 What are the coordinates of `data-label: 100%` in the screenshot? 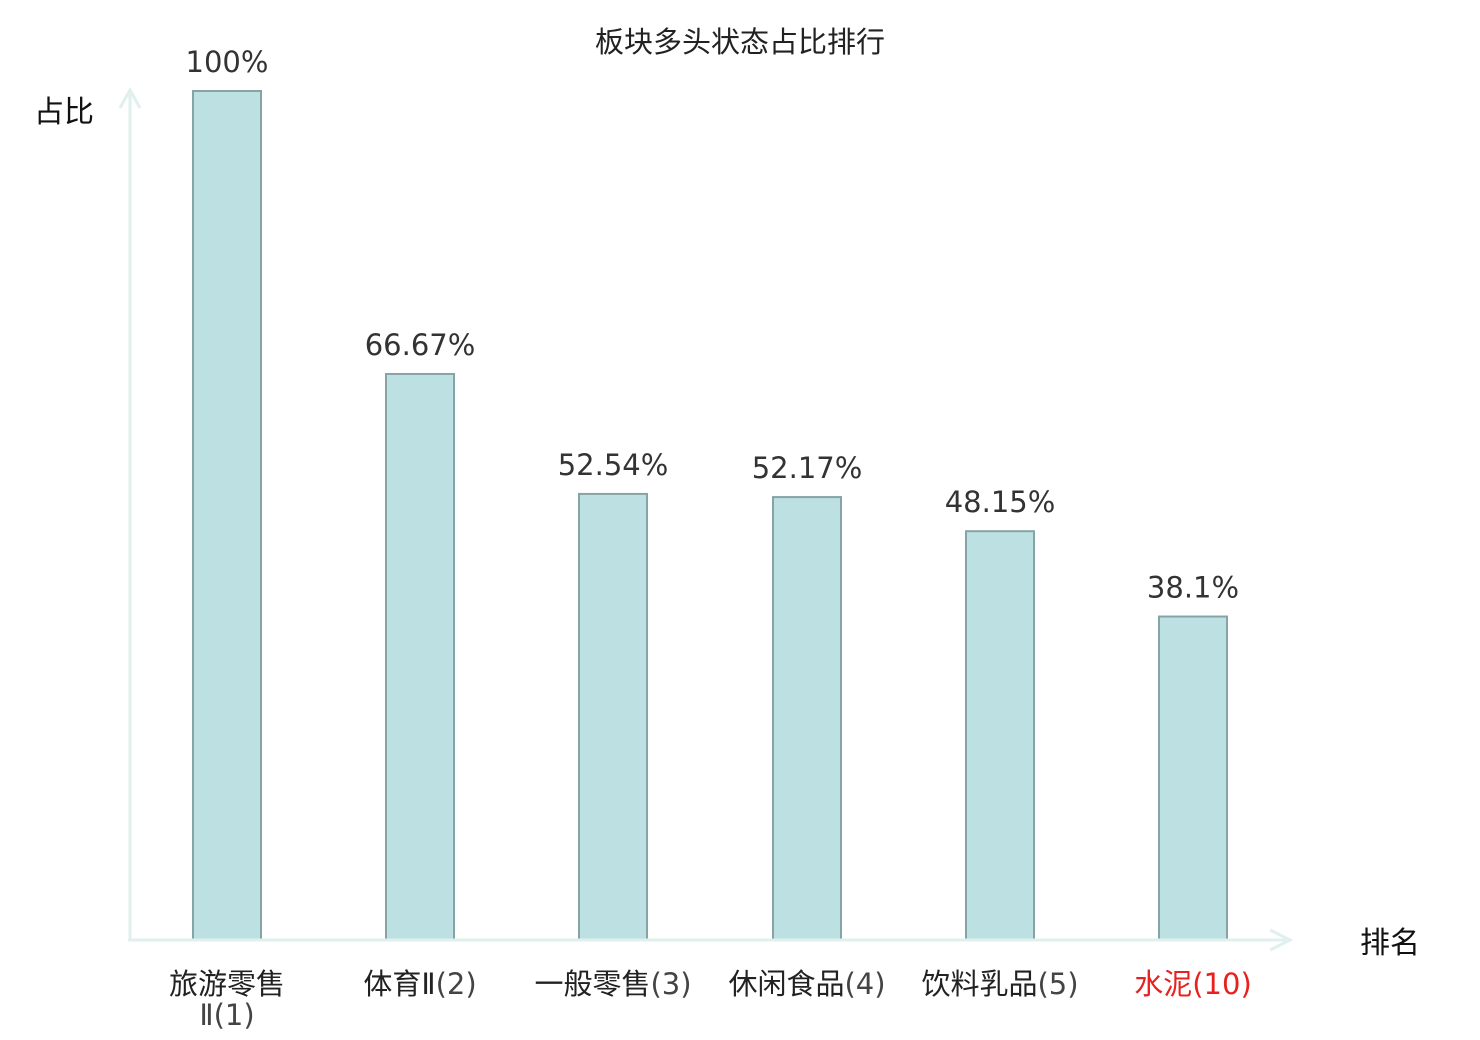 It's located at (227, 62).